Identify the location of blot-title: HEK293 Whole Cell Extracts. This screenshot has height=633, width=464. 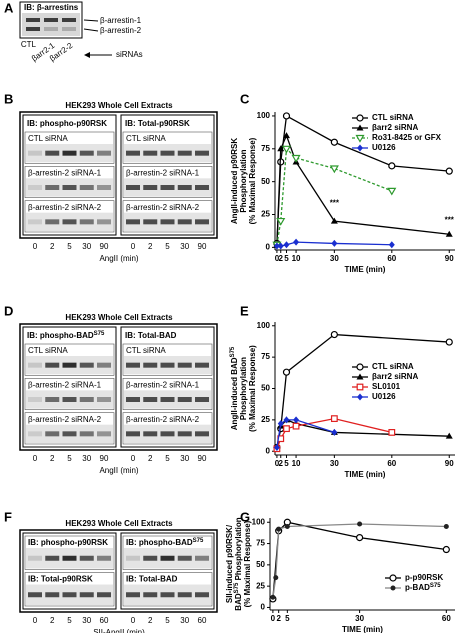
(119, 523).